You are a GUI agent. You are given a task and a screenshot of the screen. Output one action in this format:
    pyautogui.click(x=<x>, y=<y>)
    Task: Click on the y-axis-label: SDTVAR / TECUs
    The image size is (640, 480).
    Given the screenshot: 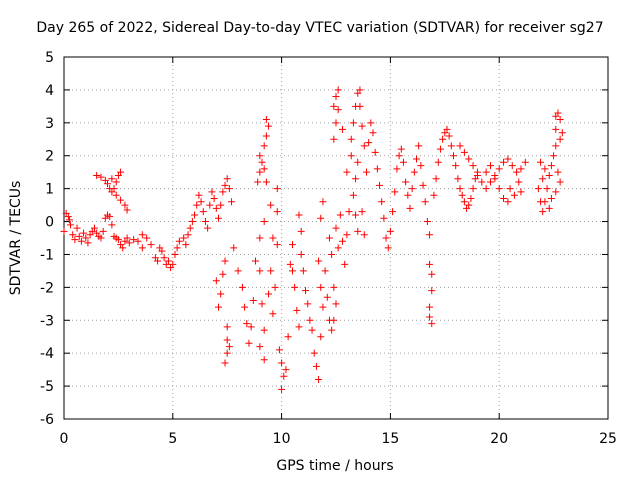 What is the action you would take?
    pyautogui.click(x=16, y=238)
    